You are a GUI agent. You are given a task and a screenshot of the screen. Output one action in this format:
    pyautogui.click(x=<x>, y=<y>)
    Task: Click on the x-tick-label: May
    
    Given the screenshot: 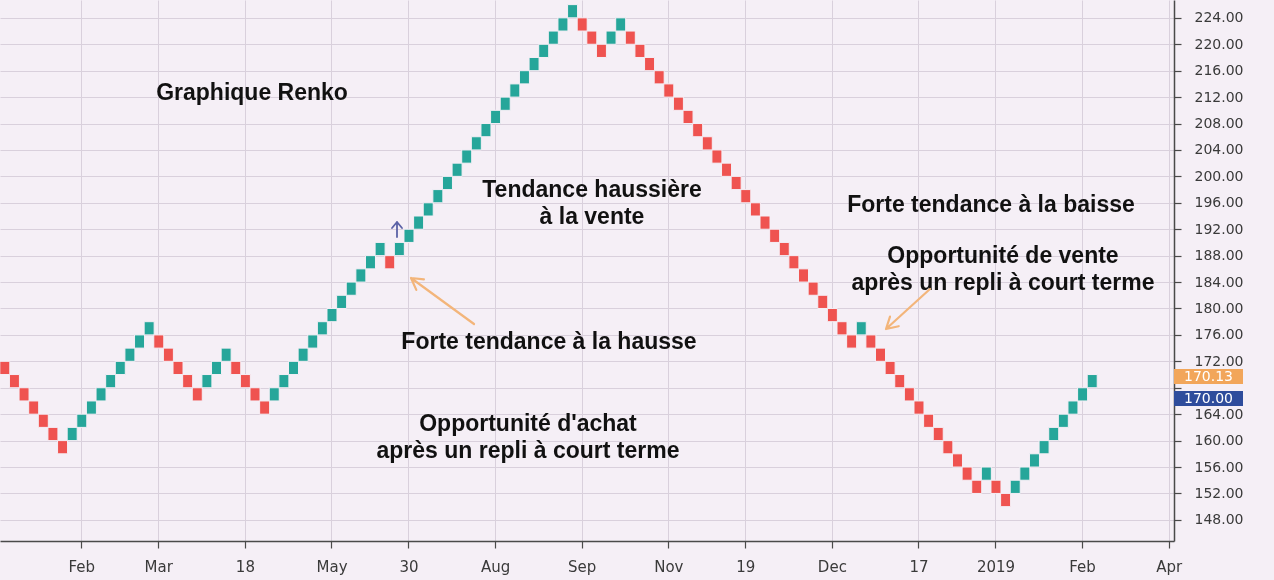 What is the action you would take?
    pyautogui.click(x=332, y=566)
    